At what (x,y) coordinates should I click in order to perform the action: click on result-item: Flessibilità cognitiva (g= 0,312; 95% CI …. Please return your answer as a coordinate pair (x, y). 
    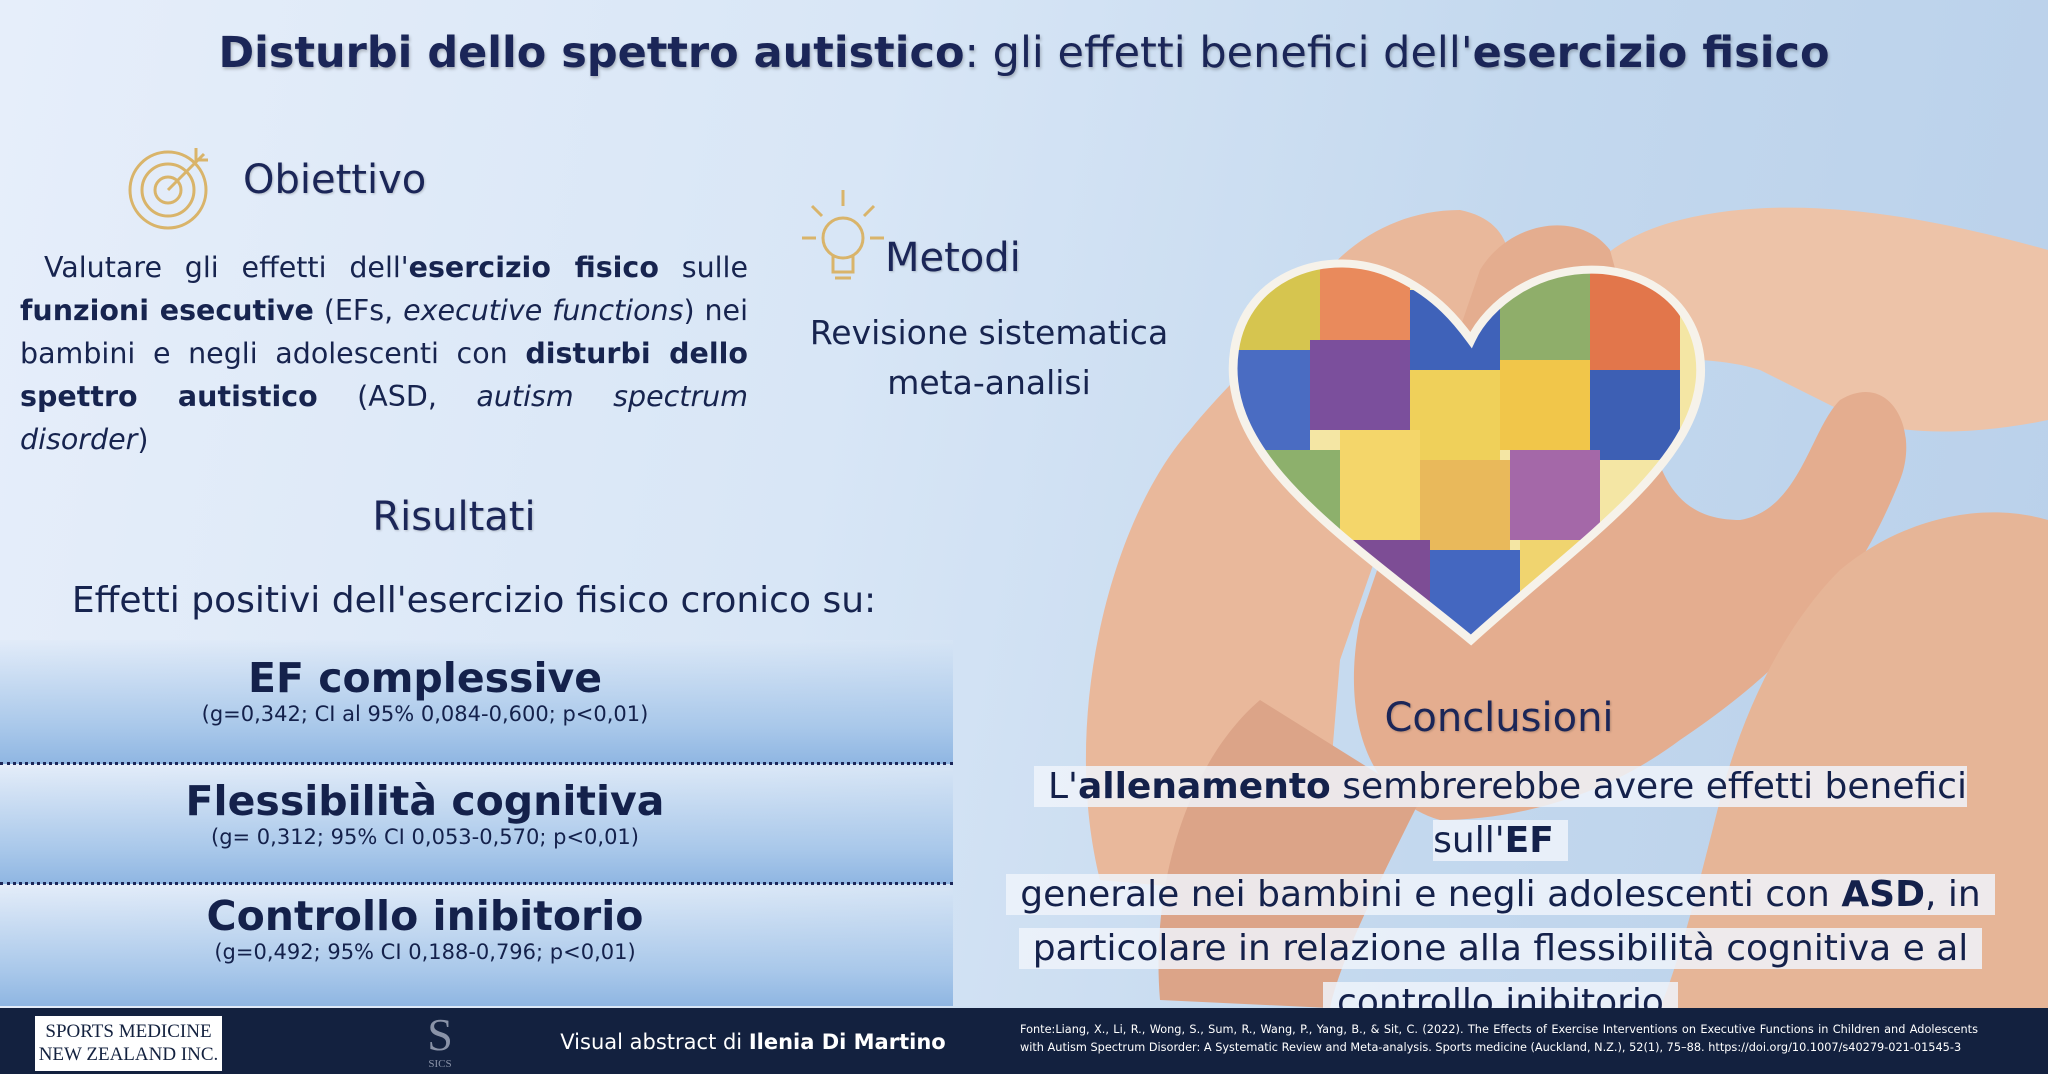
    Looking at the image, I should click on (425, 813).